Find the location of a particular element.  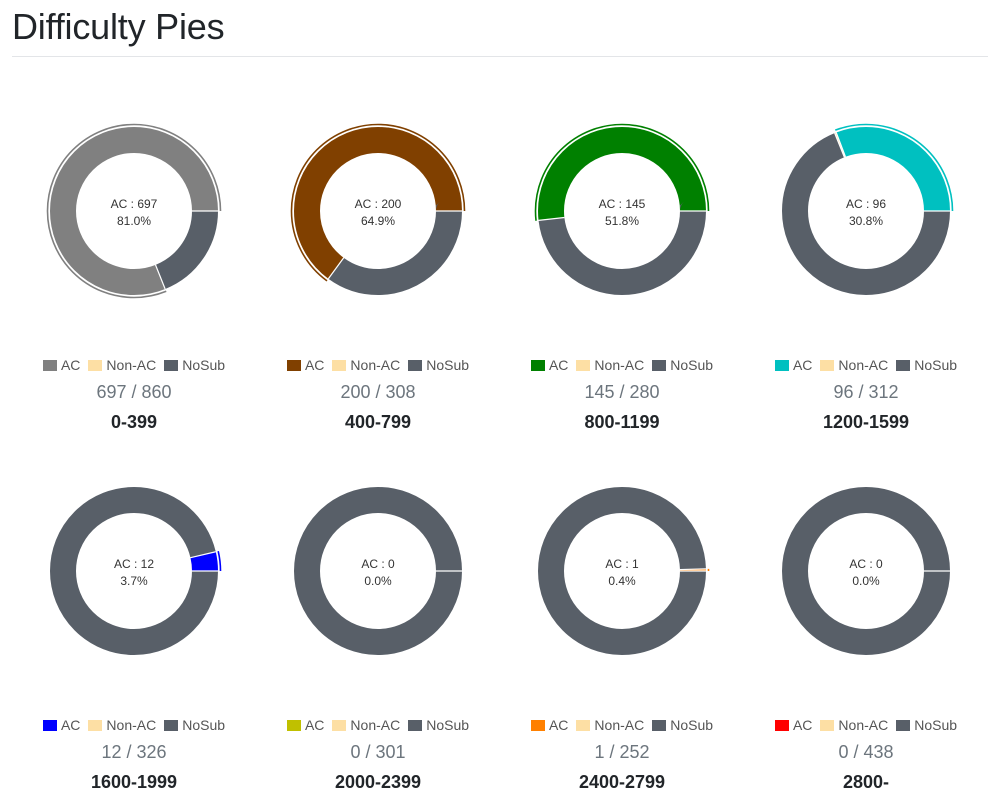

pie-ac-percent: 51.8% is located at coordinates (622, 221).